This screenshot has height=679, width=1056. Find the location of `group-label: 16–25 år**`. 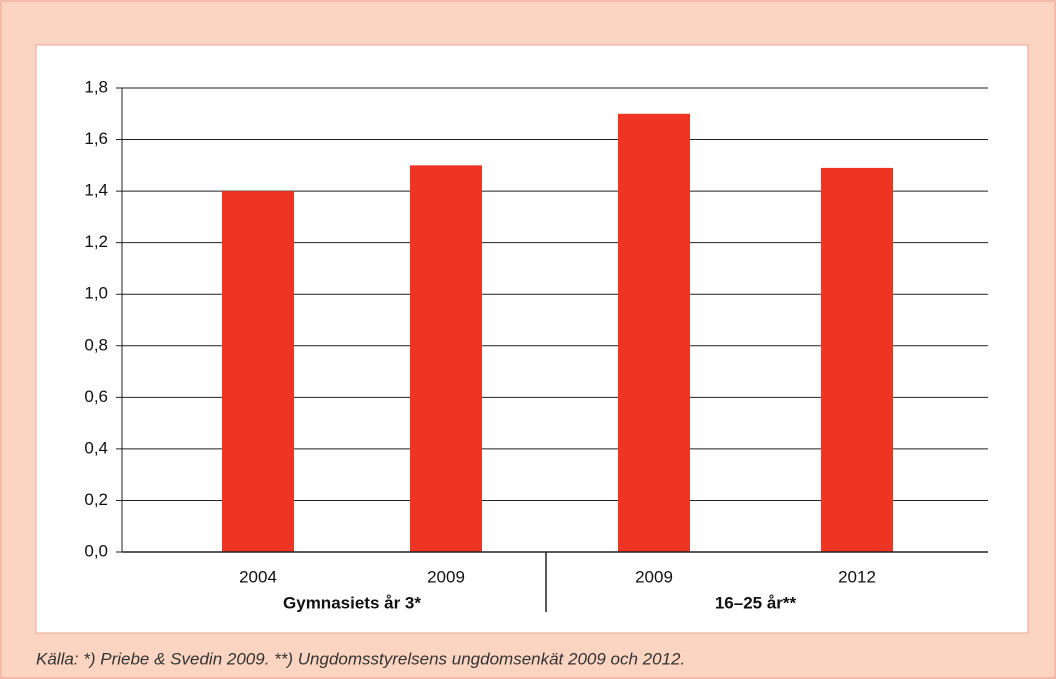

group-label: 16–25 år** is located at coordinates (756, 602).